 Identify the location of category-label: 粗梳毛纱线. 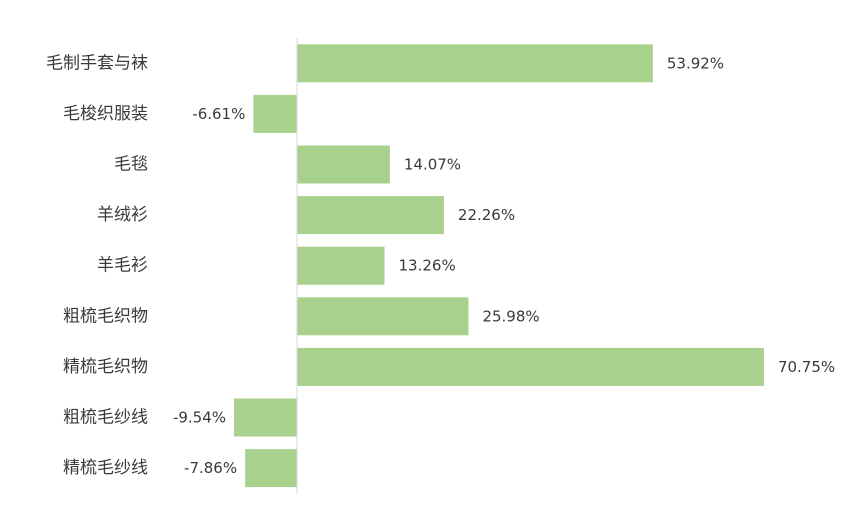
(105, 418).